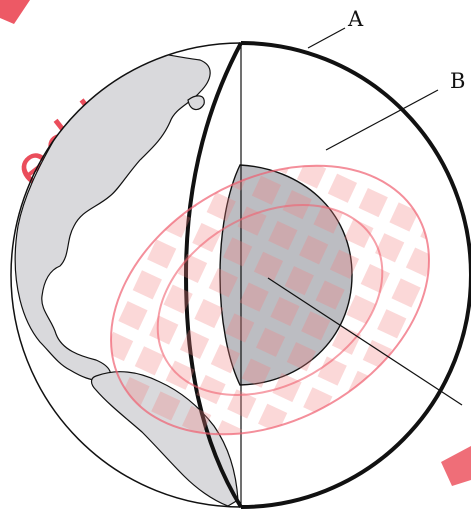  I want to click on label-a: A, so click(355, 19).